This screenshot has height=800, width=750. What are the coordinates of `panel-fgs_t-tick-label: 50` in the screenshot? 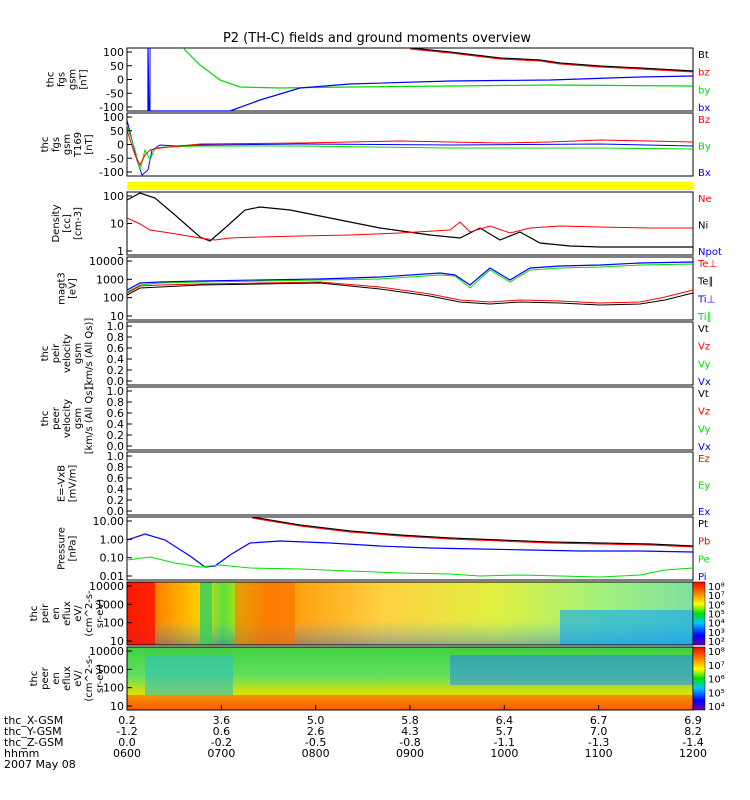 It's located at (117, 131).